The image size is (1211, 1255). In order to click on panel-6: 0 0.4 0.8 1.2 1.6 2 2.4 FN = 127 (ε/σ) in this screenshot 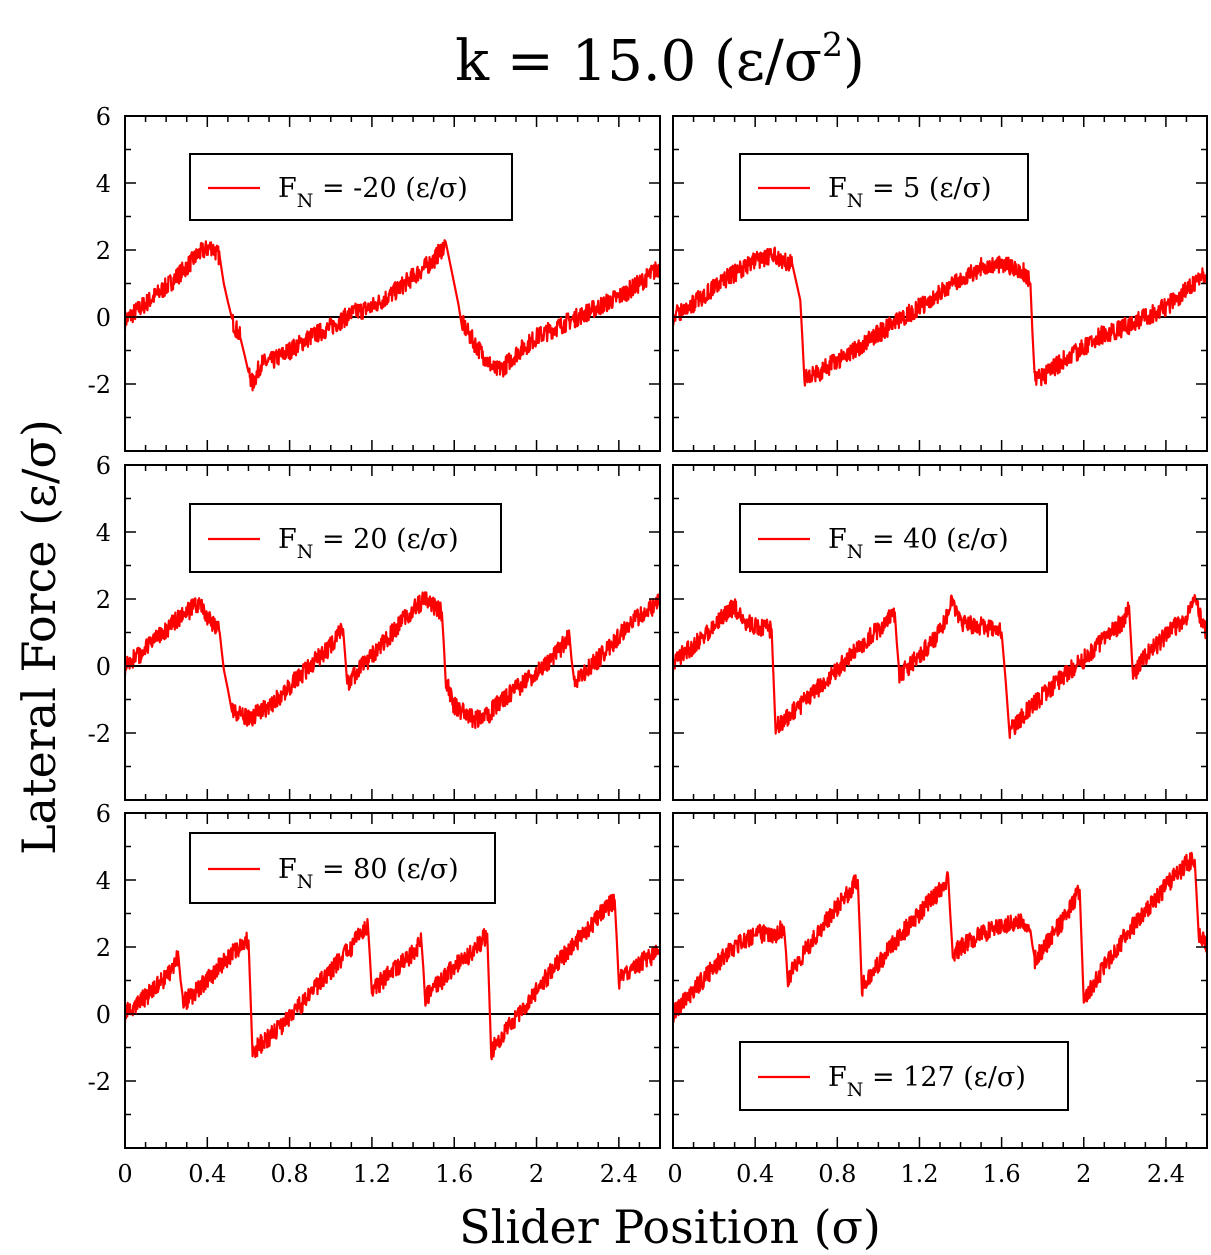, I will do `click(937, 1000)`.